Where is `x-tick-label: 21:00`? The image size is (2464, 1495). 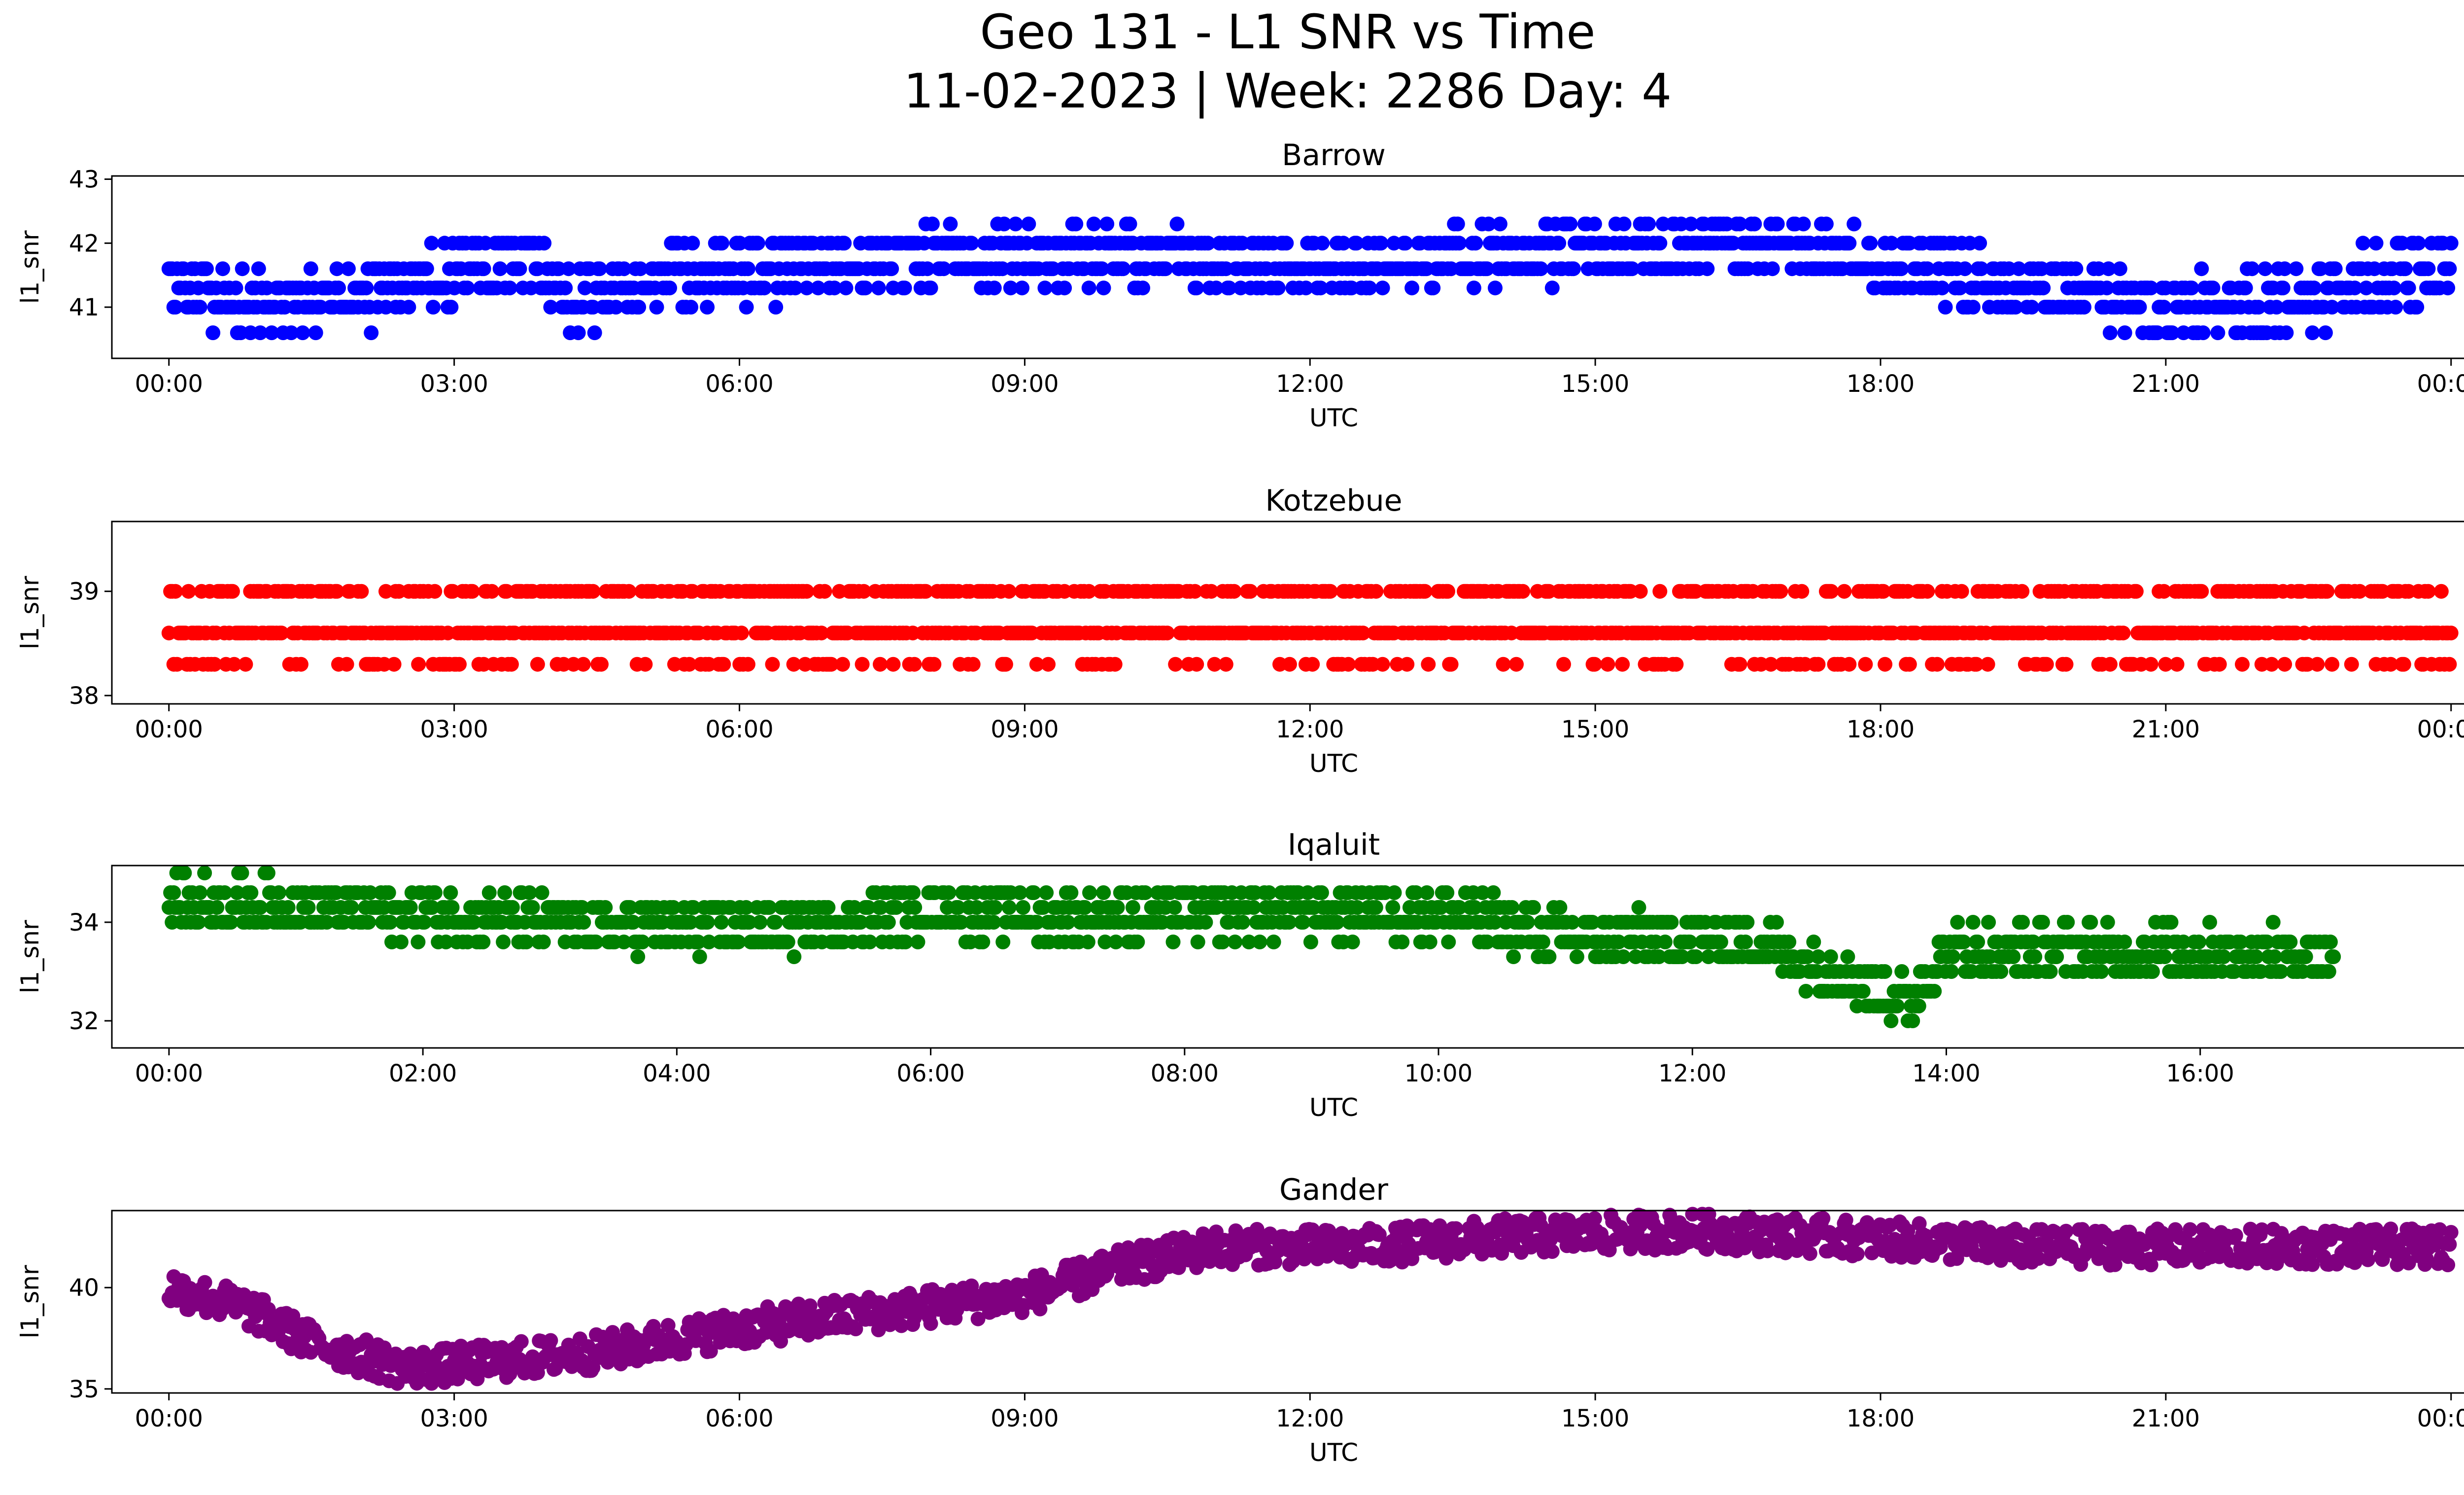
x-tick-label: 21:00 is located at coordinates (2166, 384).